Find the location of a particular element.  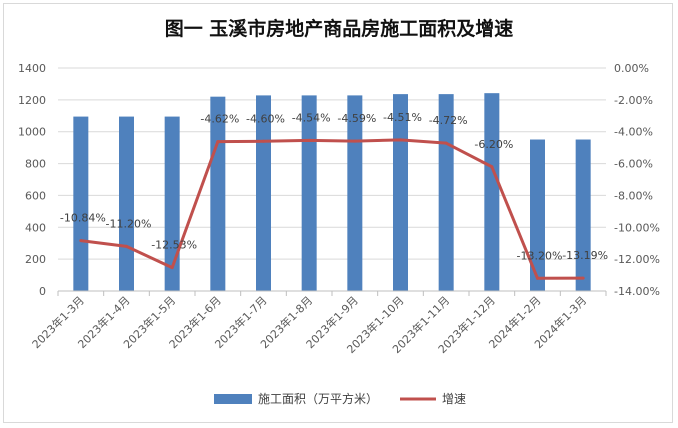

data-label: -4.72% is located at coordinates (448, 120).